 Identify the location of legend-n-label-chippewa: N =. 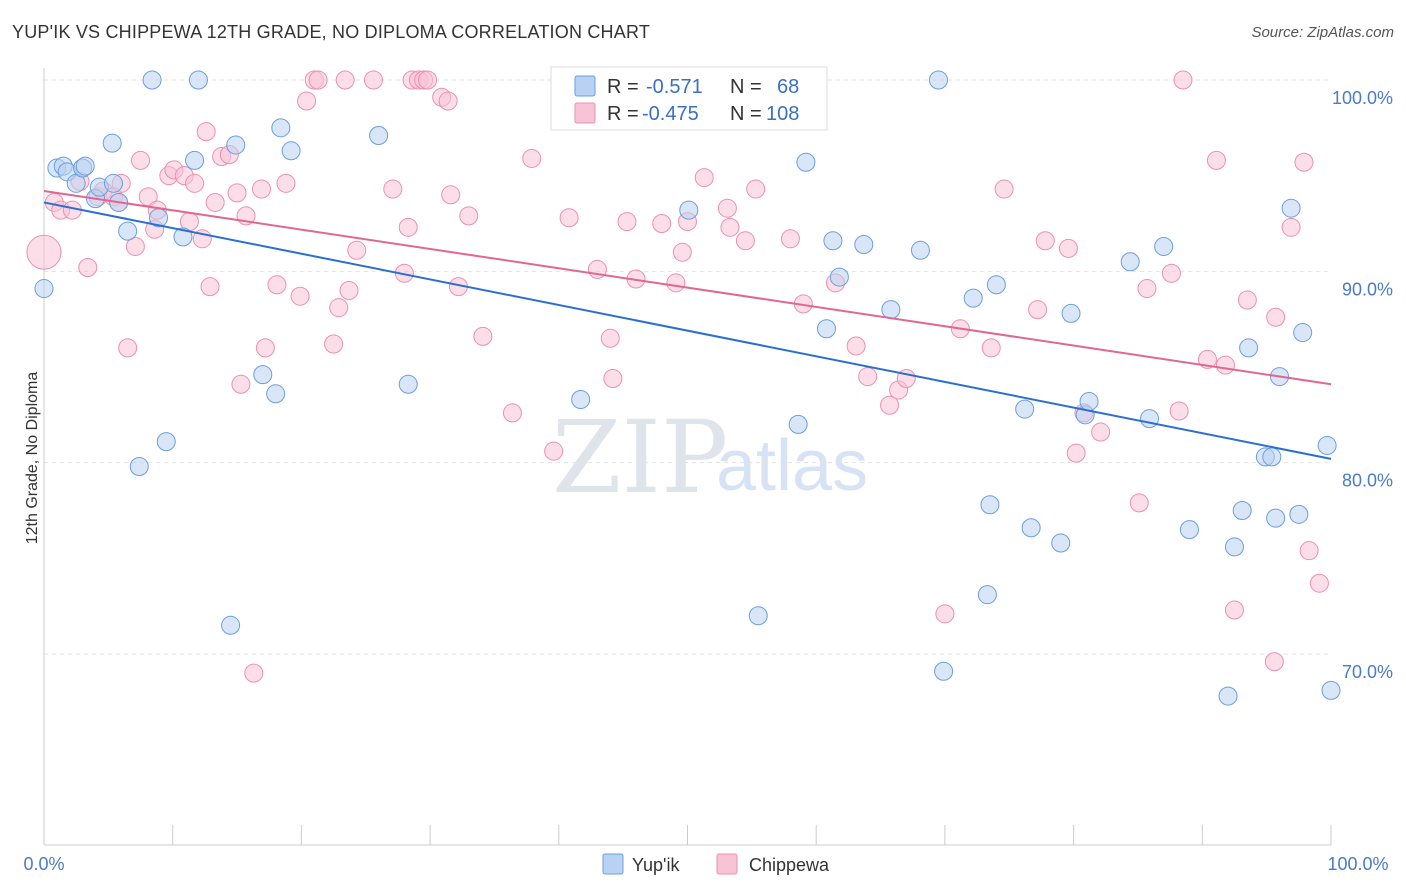
(746, 114).